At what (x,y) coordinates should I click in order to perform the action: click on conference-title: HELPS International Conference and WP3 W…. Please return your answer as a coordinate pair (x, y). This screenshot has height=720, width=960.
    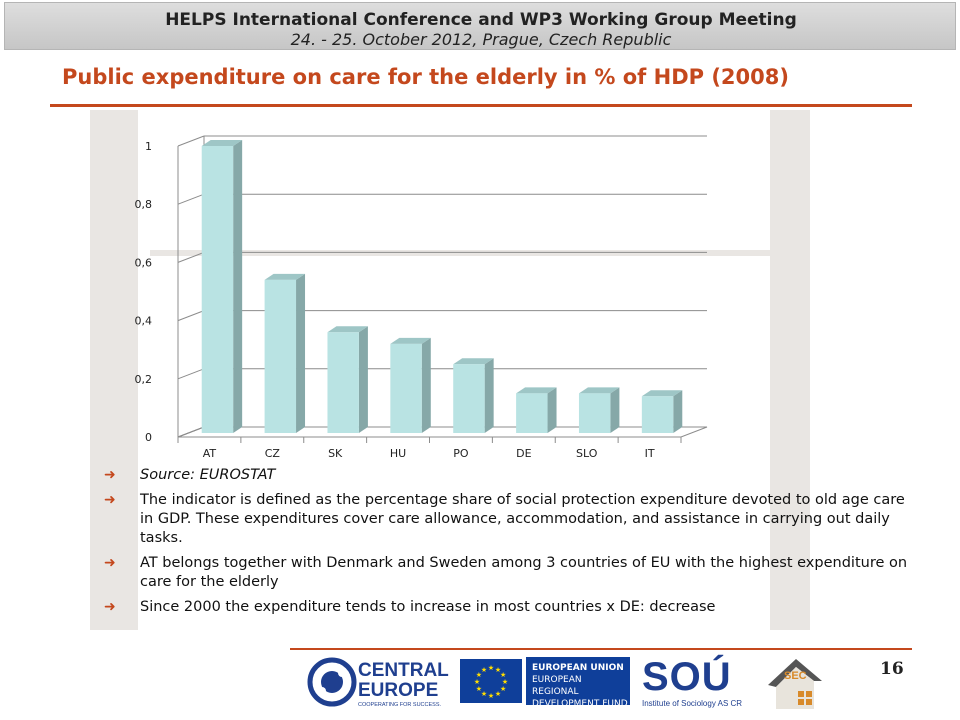
    Looking at the image, I should click on (481, 20).